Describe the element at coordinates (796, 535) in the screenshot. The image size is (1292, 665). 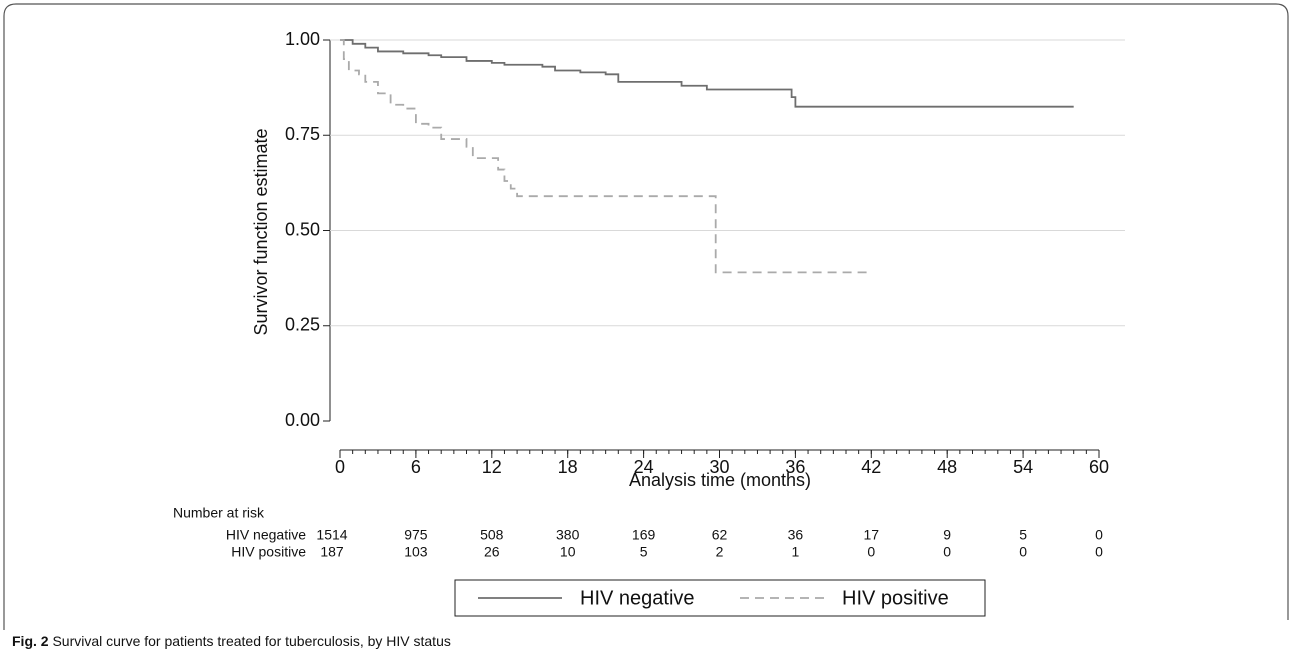
I see `risk-count: 36` at that location.